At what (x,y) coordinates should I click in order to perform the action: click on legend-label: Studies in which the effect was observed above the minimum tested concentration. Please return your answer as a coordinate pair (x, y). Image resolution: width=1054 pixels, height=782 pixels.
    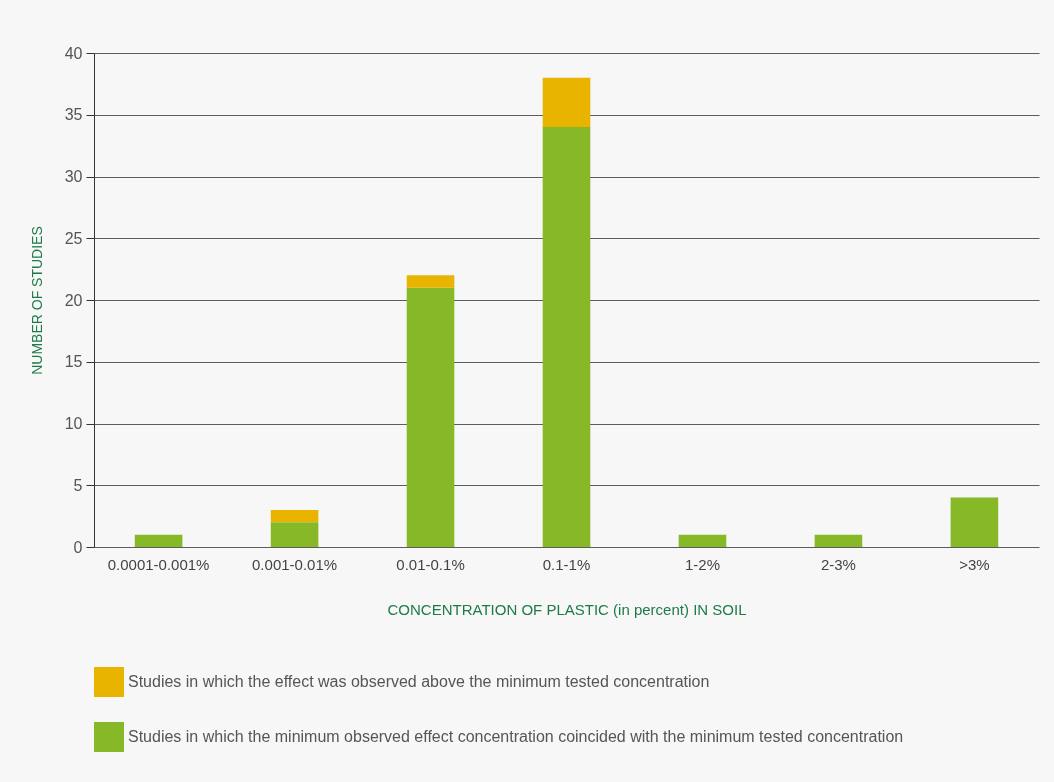
    Looking at the image, I should click on (419, 681).